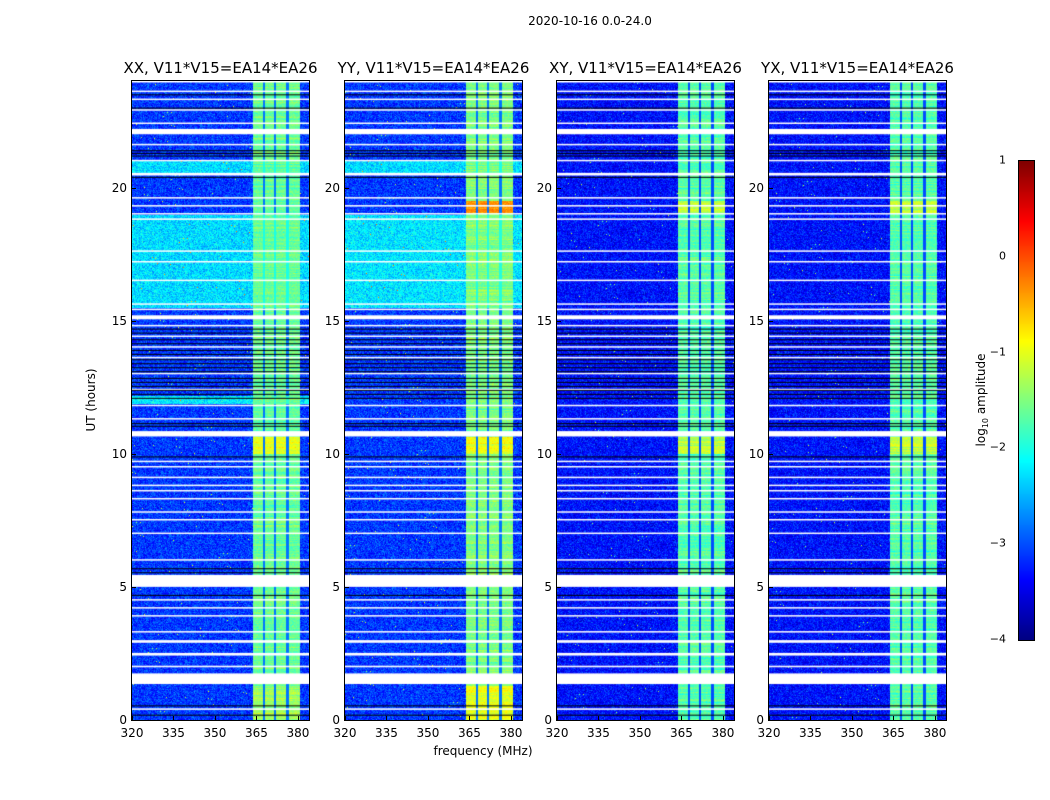  What do you see at coordinates (997, 639) in the screenshot?
I see `colorbar-tick-label: −4` at bounding box center [997, 639].